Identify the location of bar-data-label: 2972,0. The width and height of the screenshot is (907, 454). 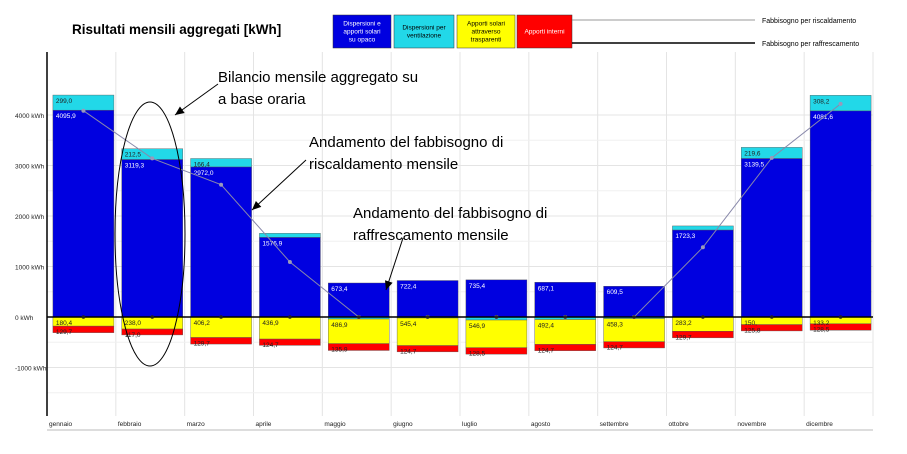
(204, 173).